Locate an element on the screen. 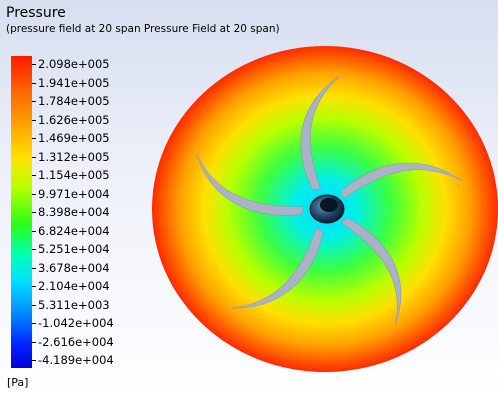 The width and height of the screenshot is (498, 397). legend-tick-label: 1.154e+005 is located at coordinates (71, 175).